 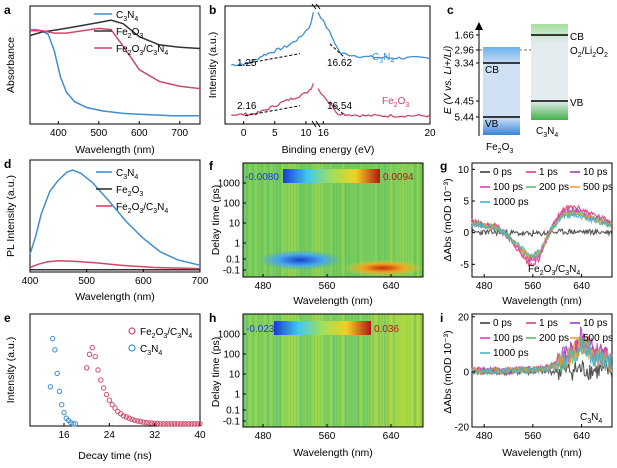 What do you see at coordinates (542, 453) in the screenshot?
I see `i-xlabel: Wavelength (nm)` at bounding box center [542, 453].